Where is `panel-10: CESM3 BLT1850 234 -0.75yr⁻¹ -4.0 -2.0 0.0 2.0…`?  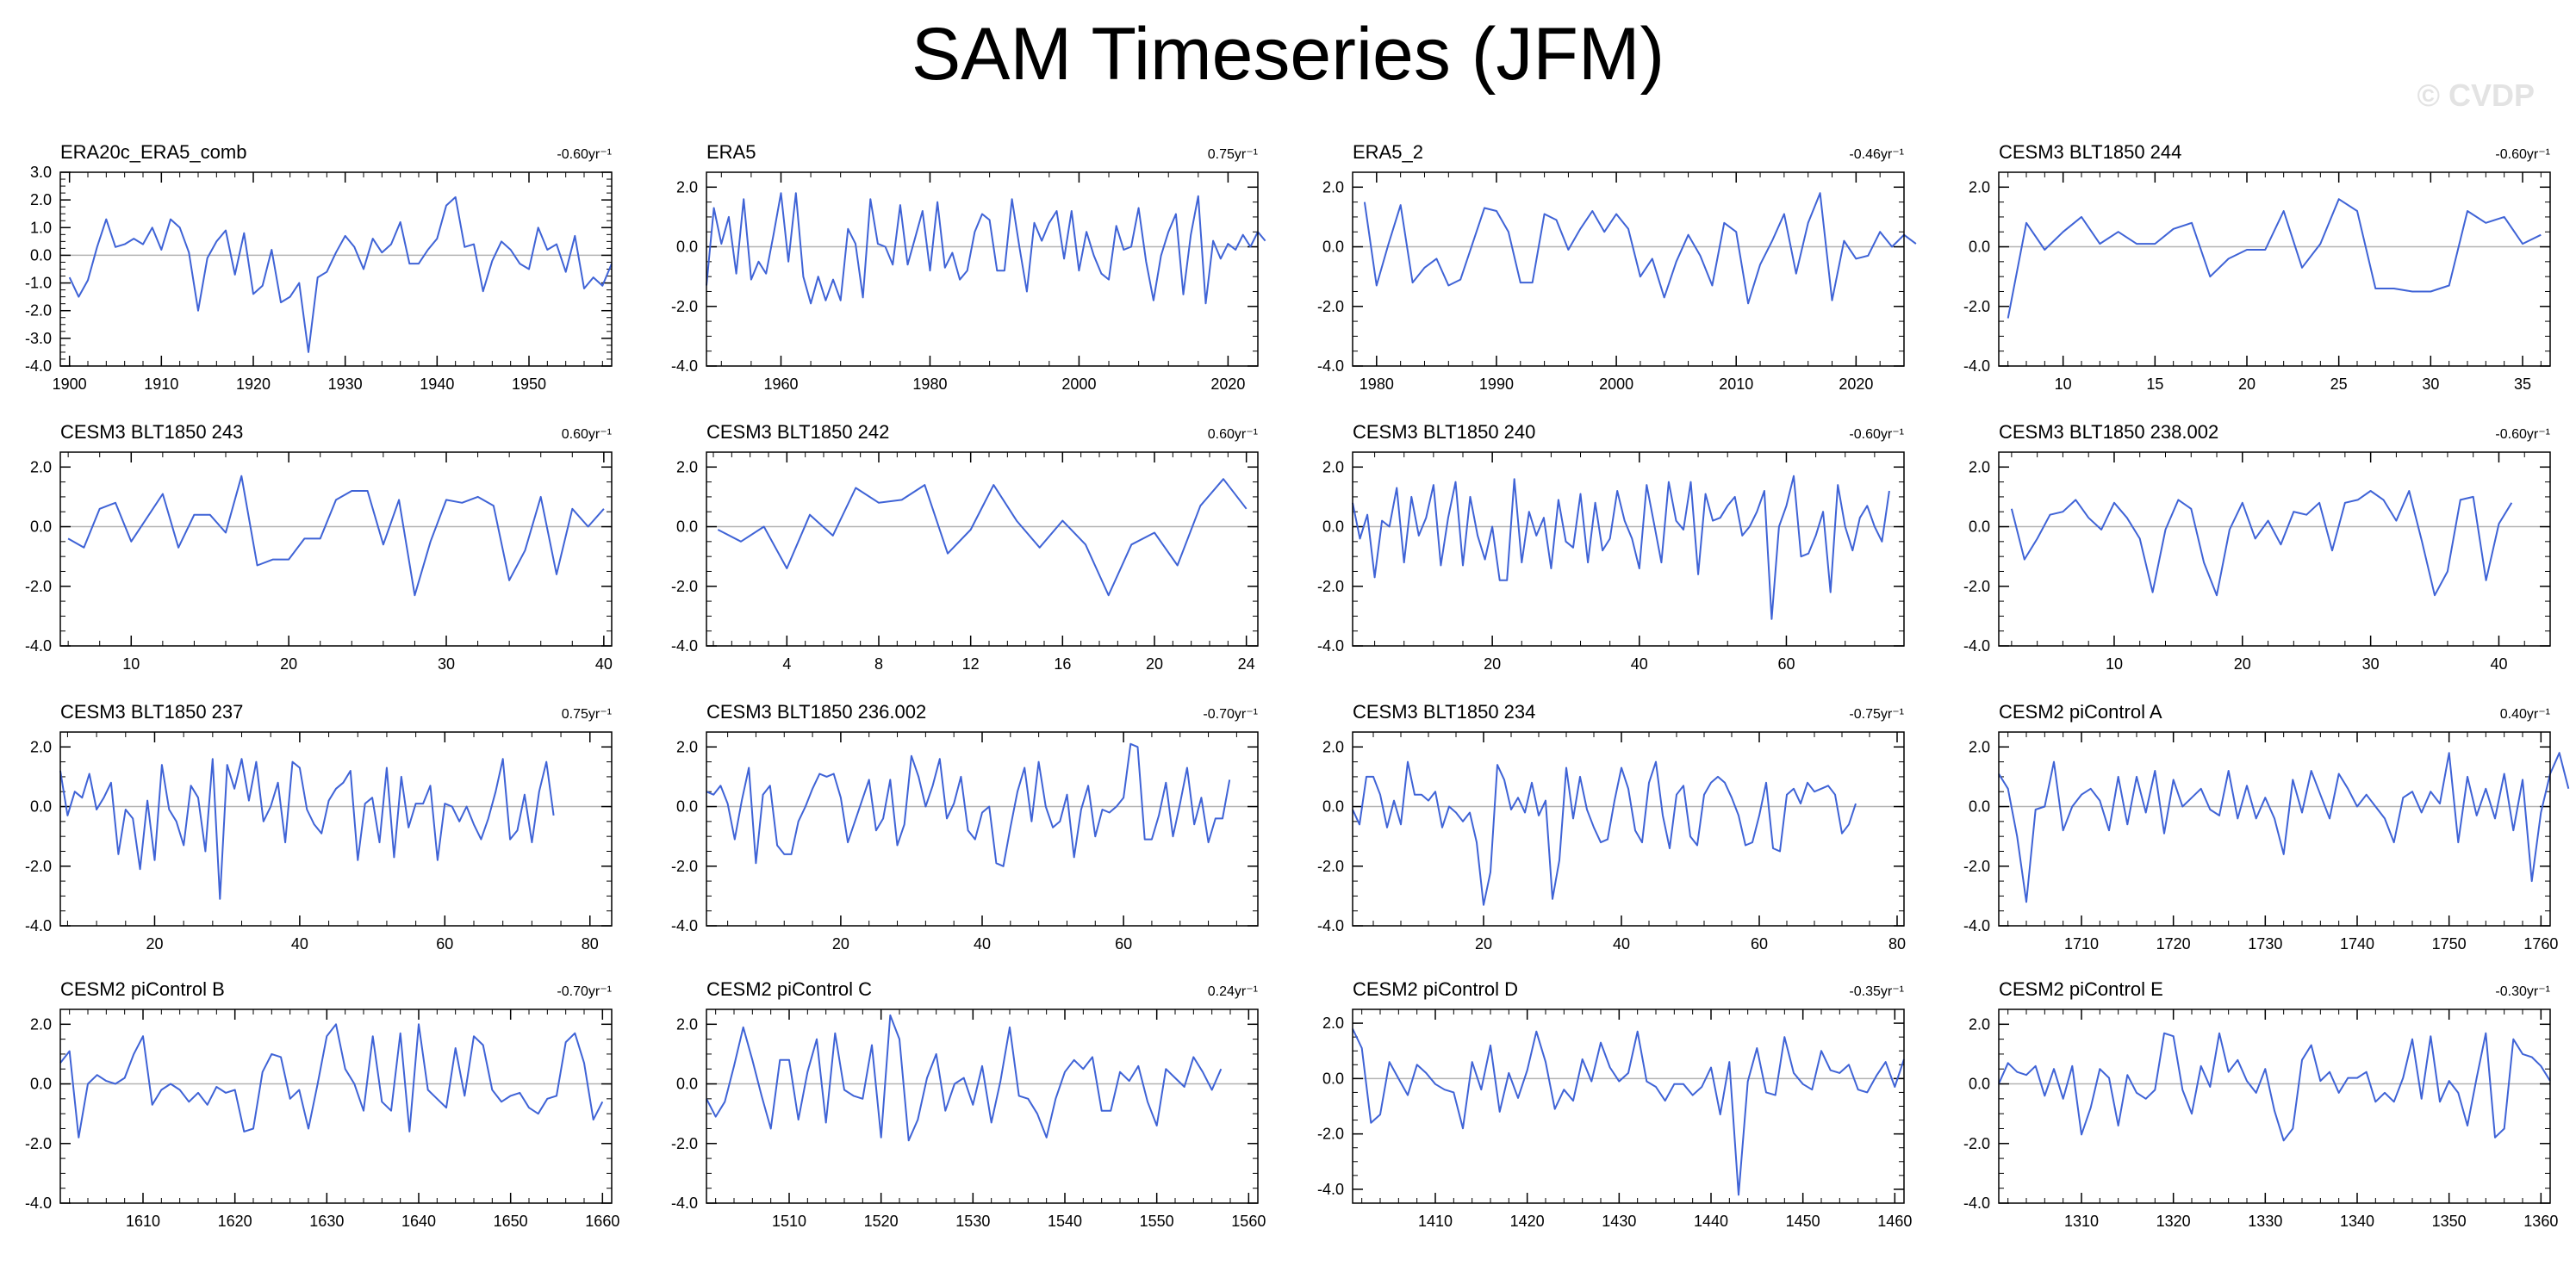 panel-10: CESM3 BLT1850 234 -0.75yr⁻¹ -4.0 -2.0 0.0 2.0… is located at coordinates (1612, 827).